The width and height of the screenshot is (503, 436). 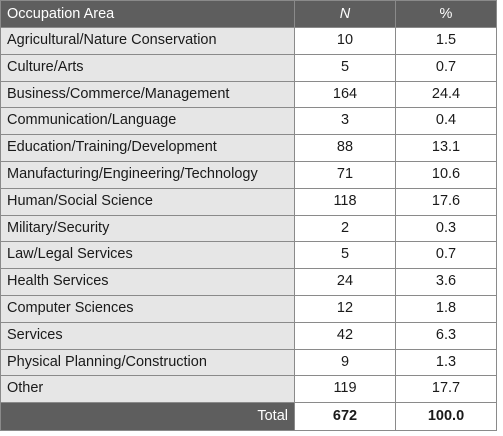 What do you see at coordinates (147, 282) in the screenshot?
I see `row-area-label: Health Services` at bounding box center [147, 282].